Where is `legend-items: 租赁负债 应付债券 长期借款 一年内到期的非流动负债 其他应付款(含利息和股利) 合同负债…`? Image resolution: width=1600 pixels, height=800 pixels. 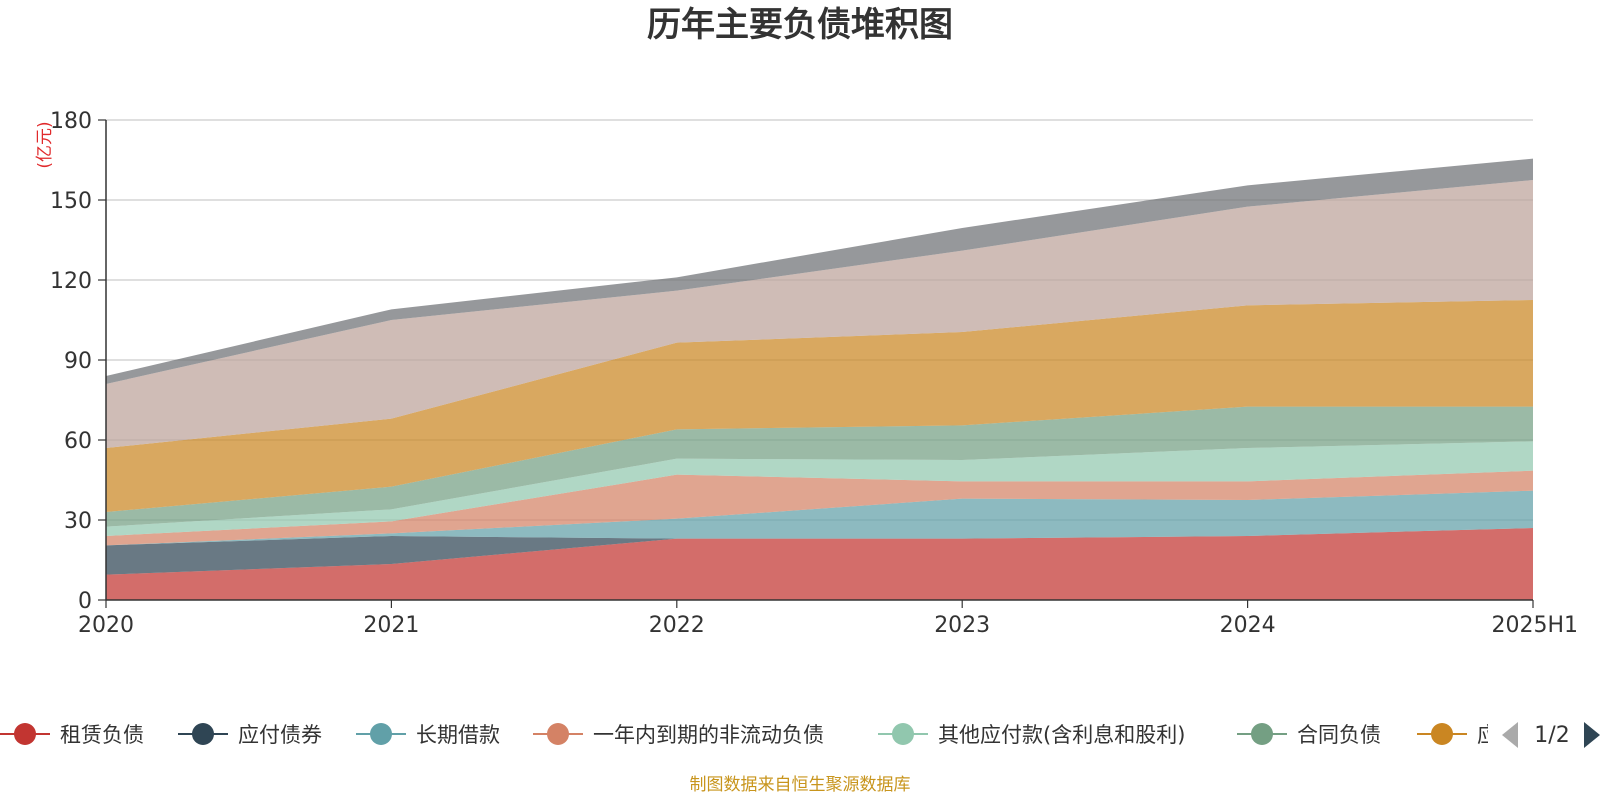
legend-items: 租赁负债 应付债券 长期借款 一年内到期的非流动负债 其他应付款(含利息和股利) 合同负债… is located at coordinates (780, 735).